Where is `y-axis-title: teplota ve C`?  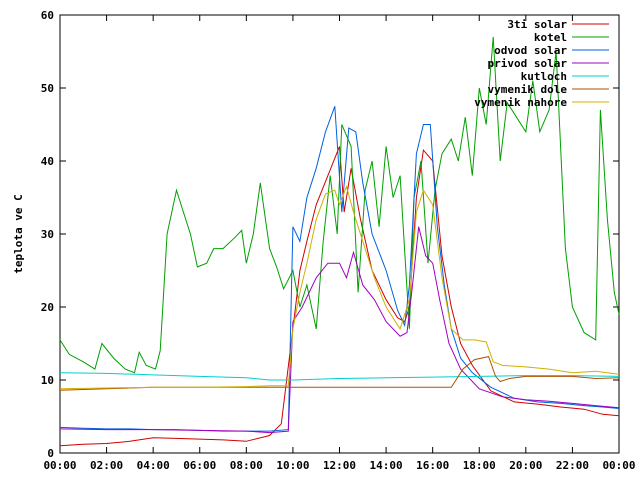 y-axis-title: teplota ve C is located at coordinates (18, 233).